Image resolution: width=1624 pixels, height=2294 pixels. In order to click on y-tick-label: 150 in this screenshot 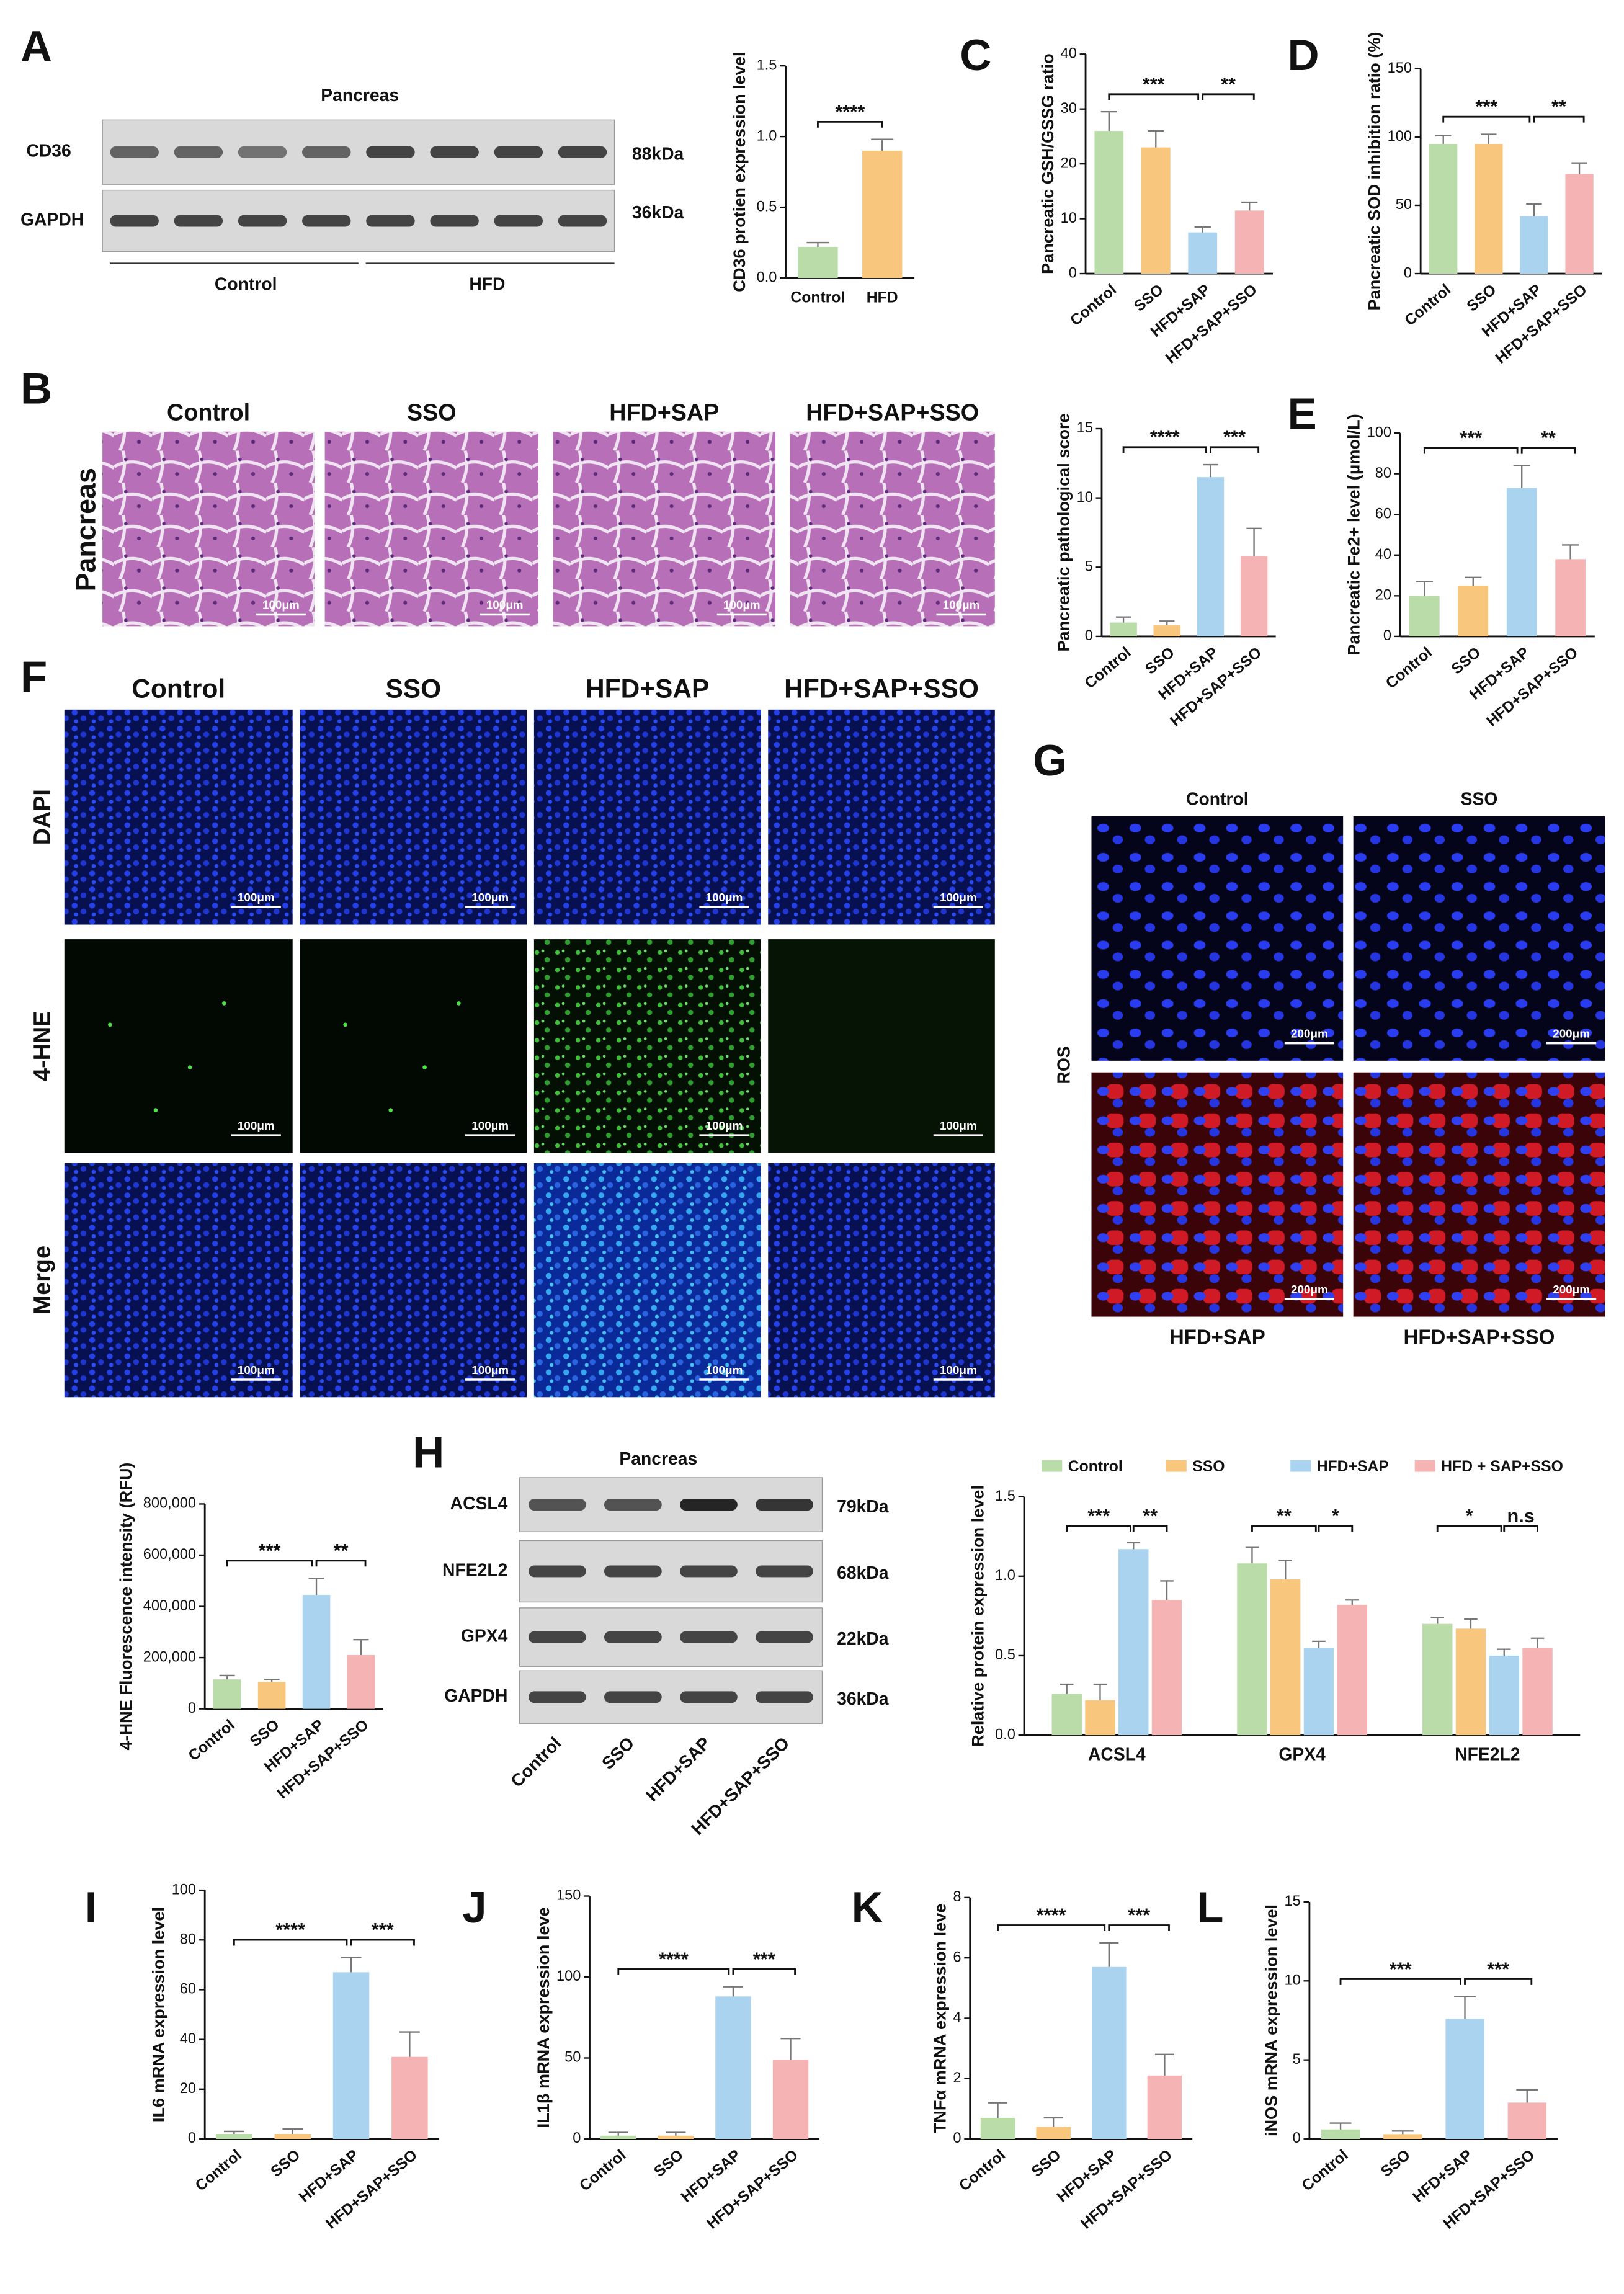, I will do `click(568, 1895)`.